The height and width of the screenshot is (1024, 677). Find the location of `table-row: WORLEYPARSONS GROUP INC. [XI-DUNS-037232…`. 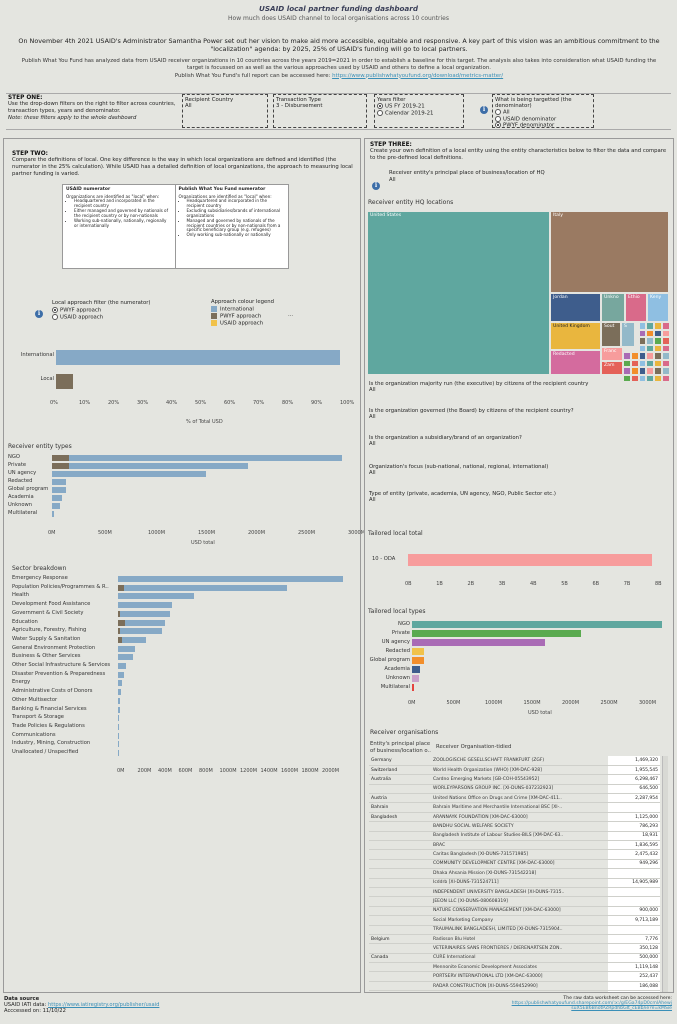

table-row: WORLEYPARSONS GROUP INC. [XI-DUNS-037232… is located at coordinates (514, 789).